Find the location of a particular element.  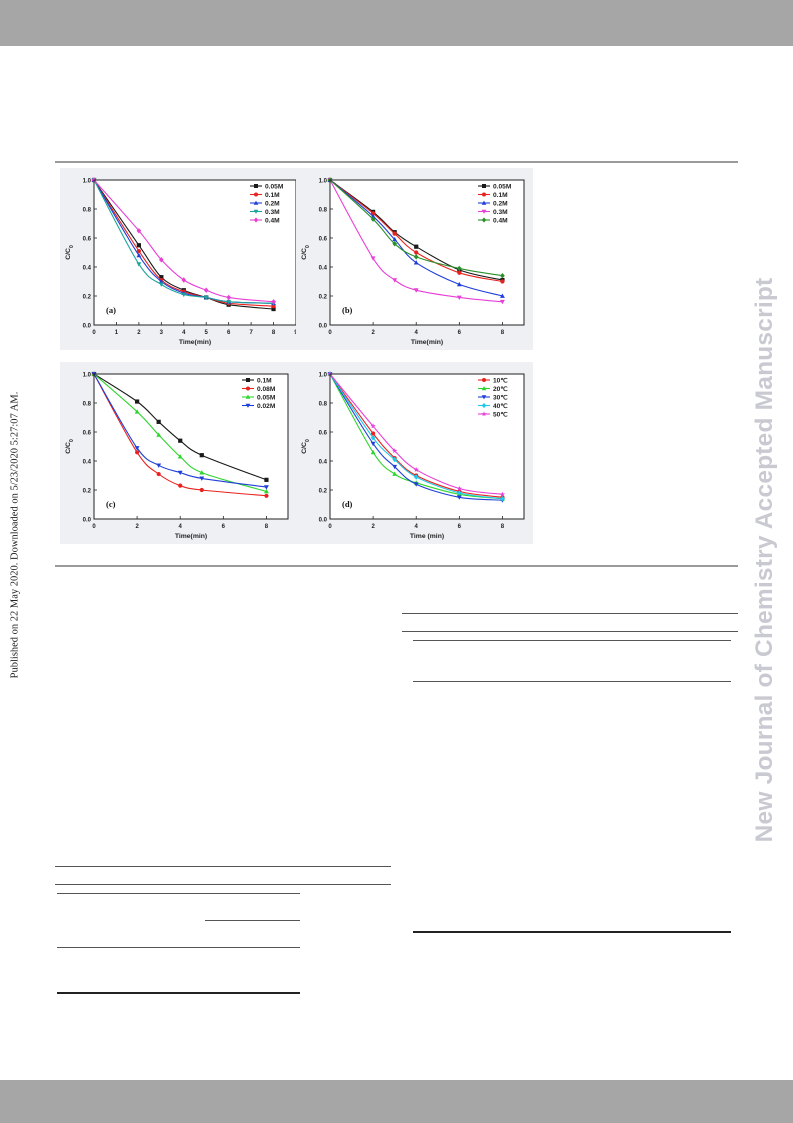

x-tick-label: 1 is located at coordinates (117, 333).